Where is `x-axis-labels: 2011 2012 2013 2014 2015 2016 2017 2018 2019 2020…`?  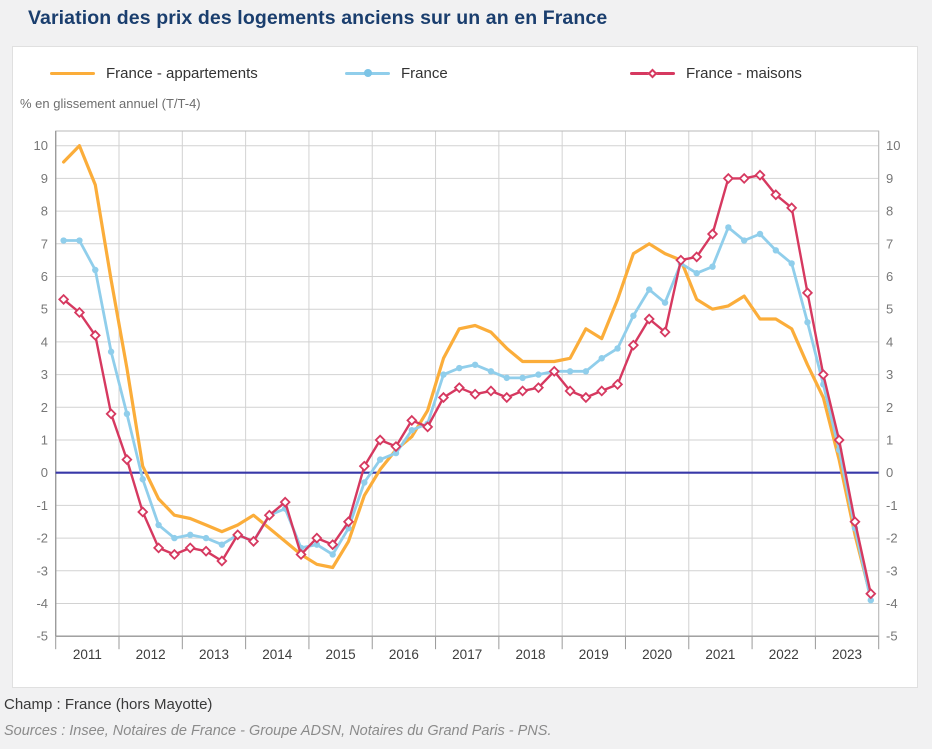 x-axis-labels: 2011 2012 2013 2014 2015 2016 2017 2018 2019 2020… is located at coordinates (467, 654).